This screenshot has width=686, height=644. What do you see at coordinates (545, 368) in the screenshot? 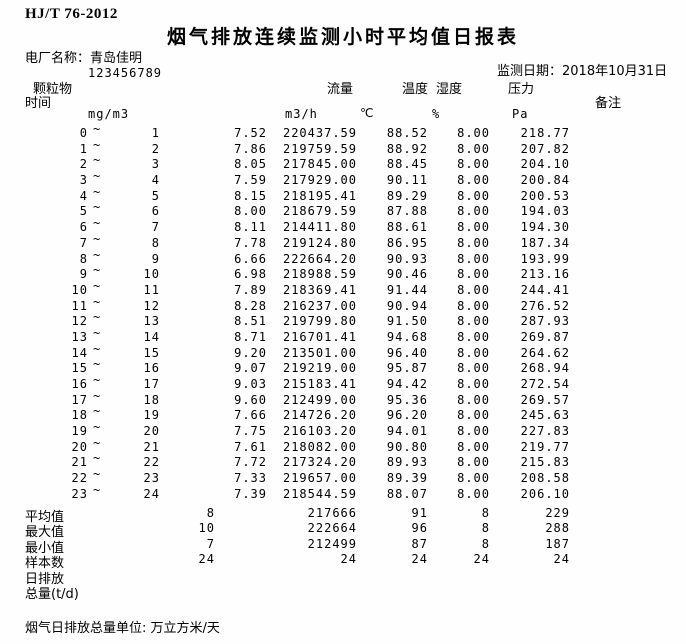
I see `pressure-cell: 268.94` at bounding box center [545, 368].